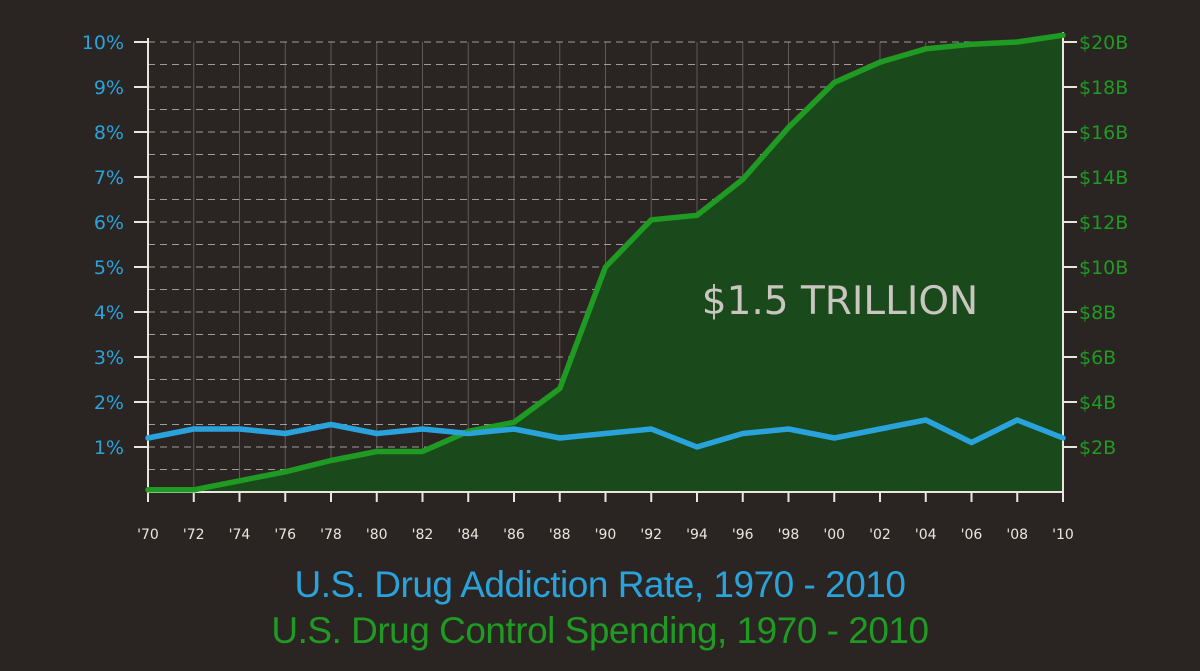 The image size is (1200, 671). I want to click on left-tick-label: 1%, so click(109, 448).